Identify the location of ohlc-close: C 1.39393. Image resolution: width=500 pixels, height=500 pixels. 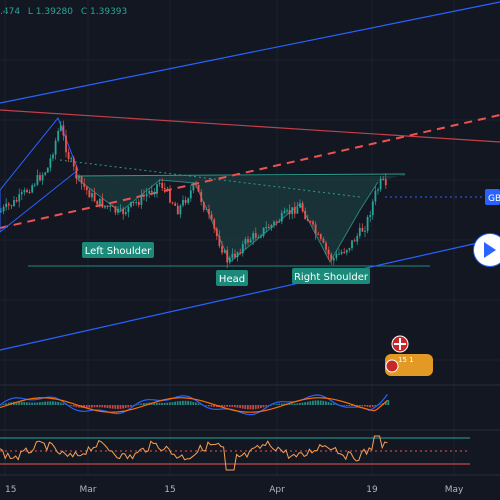
(104, 12).